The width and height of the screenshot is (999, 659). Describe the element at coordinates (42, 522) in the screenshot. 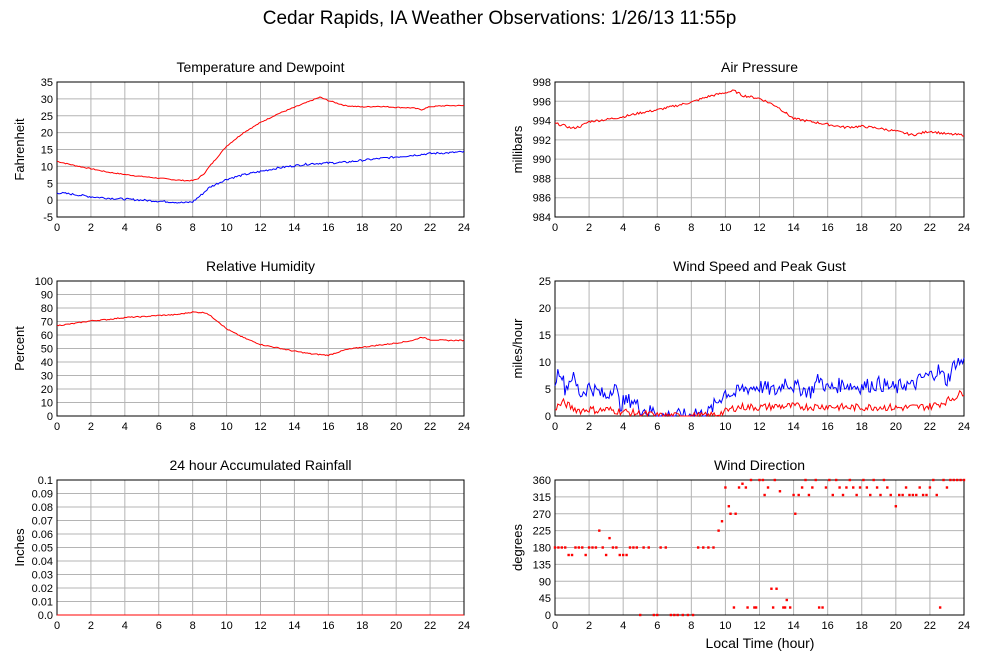

I see `y-tick-label: 0.07` at that location.